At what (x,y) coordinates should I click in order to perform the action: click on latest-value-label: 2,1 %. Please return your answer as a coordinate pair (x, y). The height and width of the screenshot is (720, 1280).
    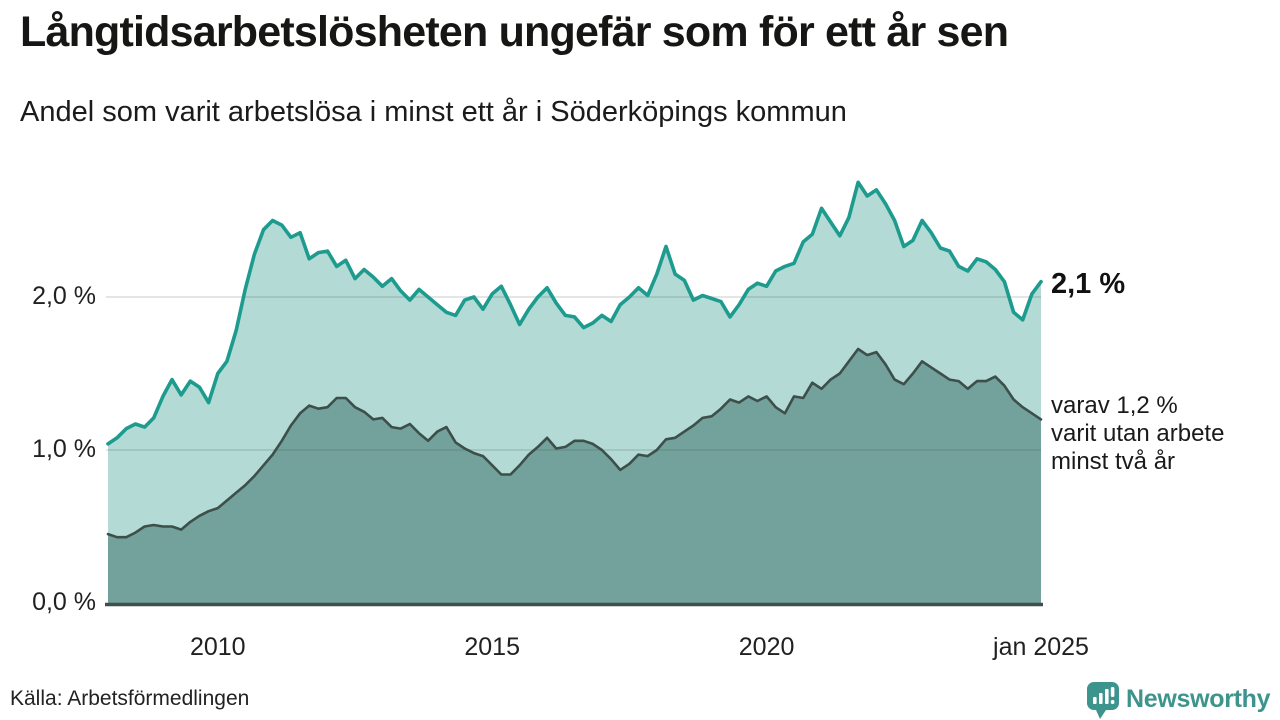
    Looking at the image, I should click on (1088, 284).